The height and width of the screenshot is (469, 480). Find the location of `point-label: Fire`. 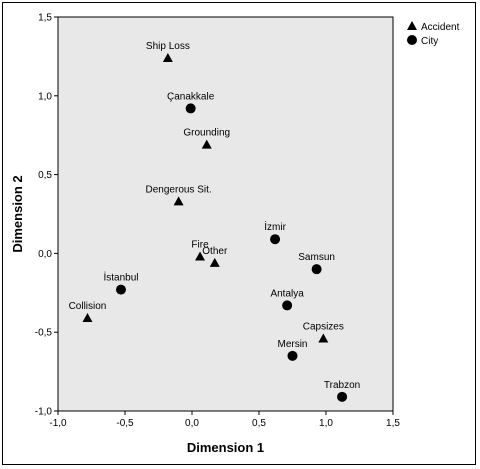

point-label: Fire is located at coordinates (200, 245).